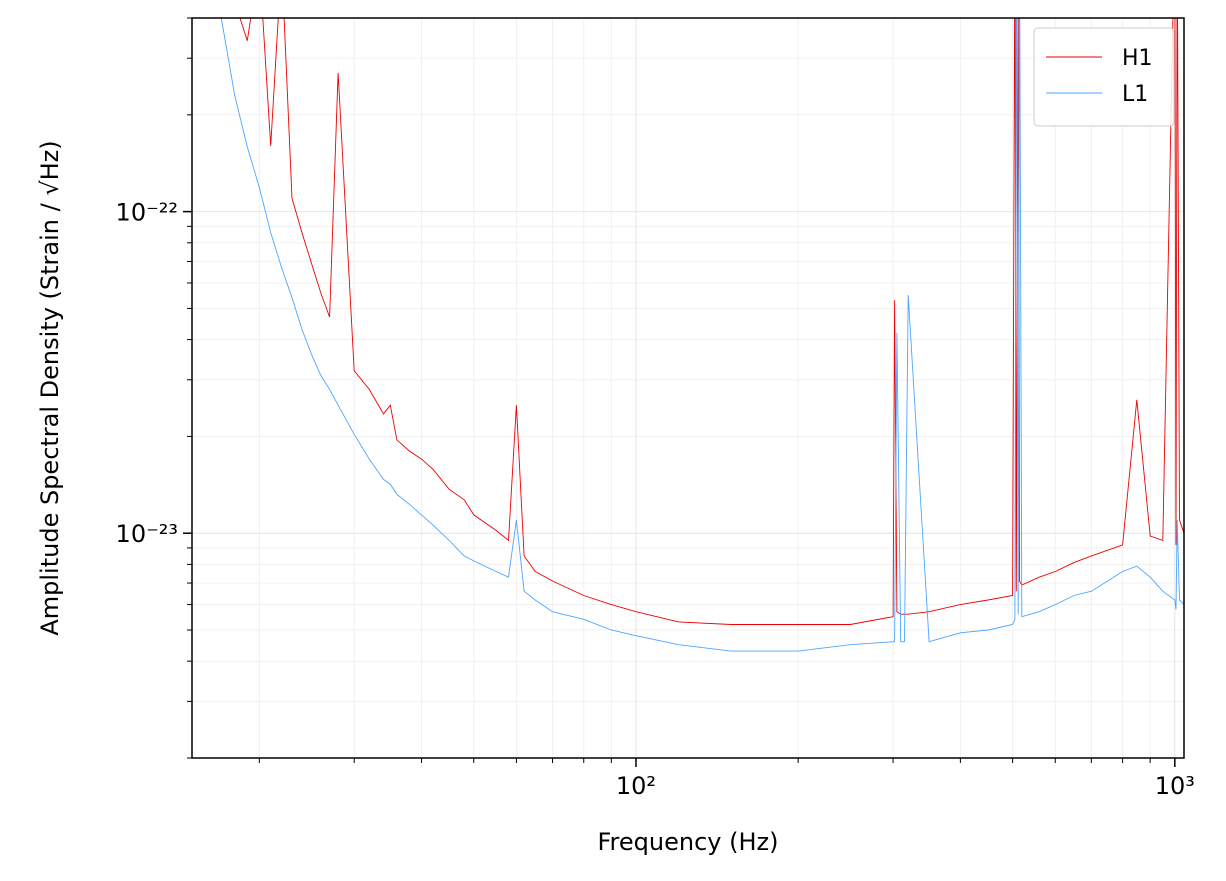 This screenshot has width=1226, height=881. What do you see at coordinates (1175, 786) in the screenshot?
I see `x-tick-label: 10³` at bounding box center [1175, 786].